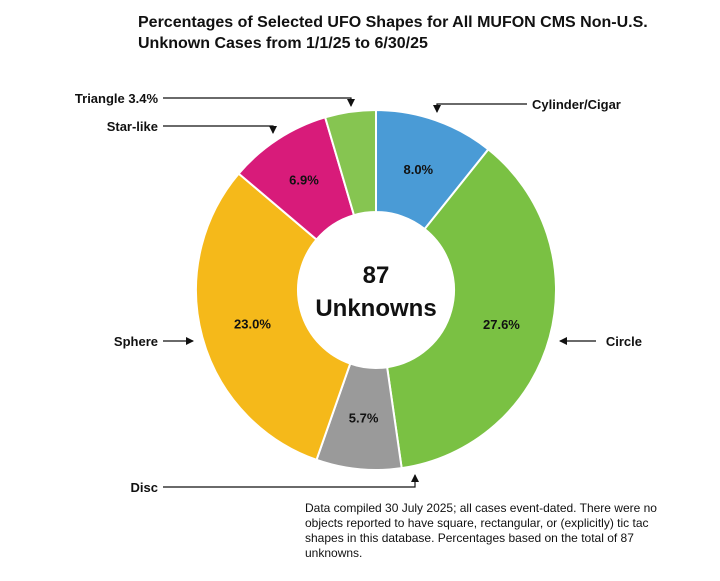 This screenshot has width=720, height=581. I want to click on slice-value-label: 6.9%, so click(304, 179).